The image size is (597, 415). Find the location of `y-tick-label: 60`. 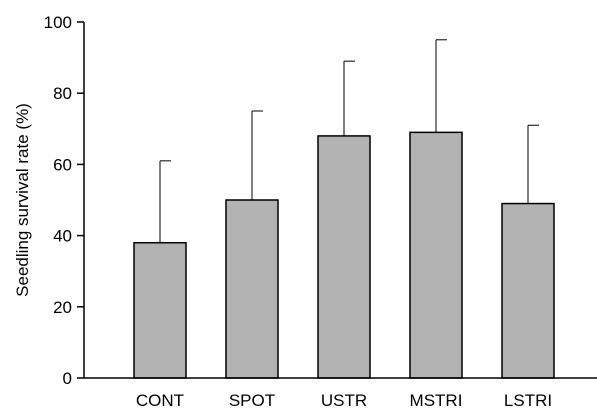

y-tick-label: 60 is located at coordinates (62, 164).